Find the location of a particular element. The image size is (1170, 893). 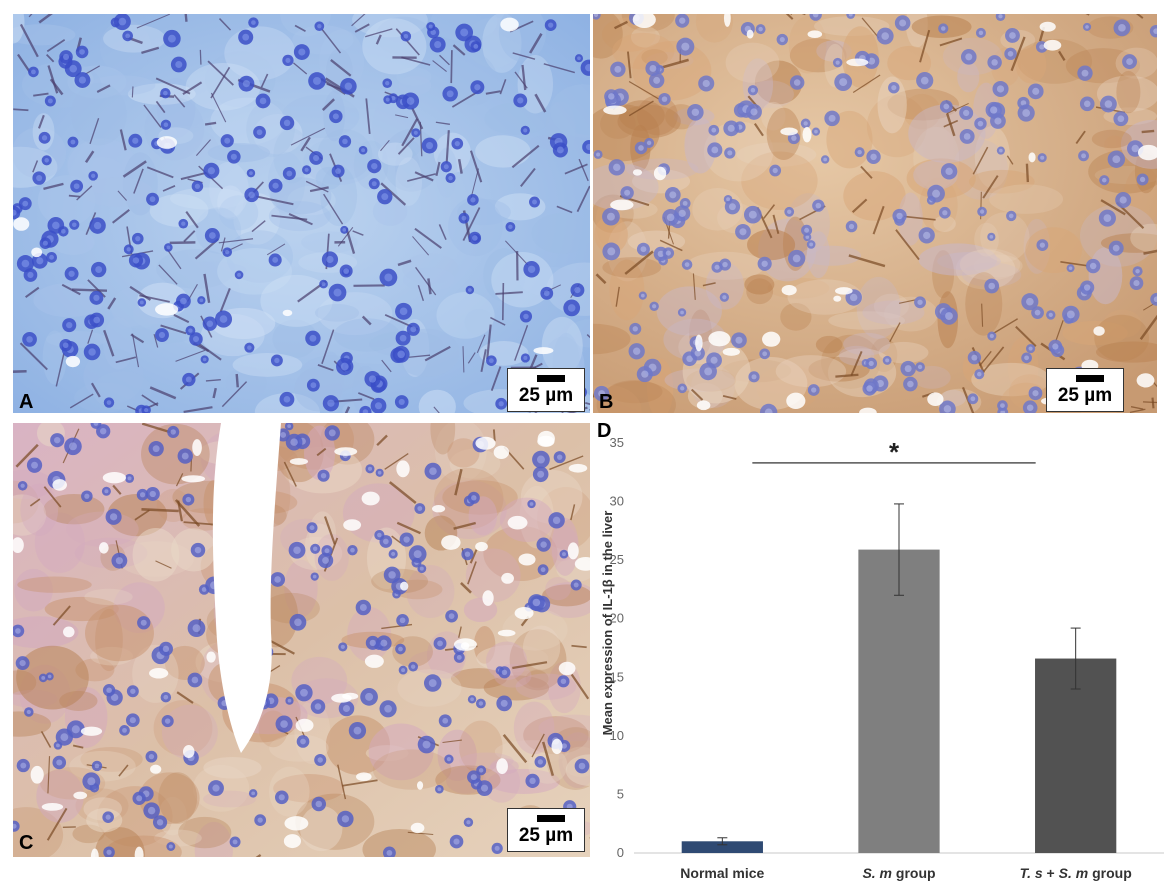

scale-bar-b: 25 µm is located at coordinates (1085, 390).